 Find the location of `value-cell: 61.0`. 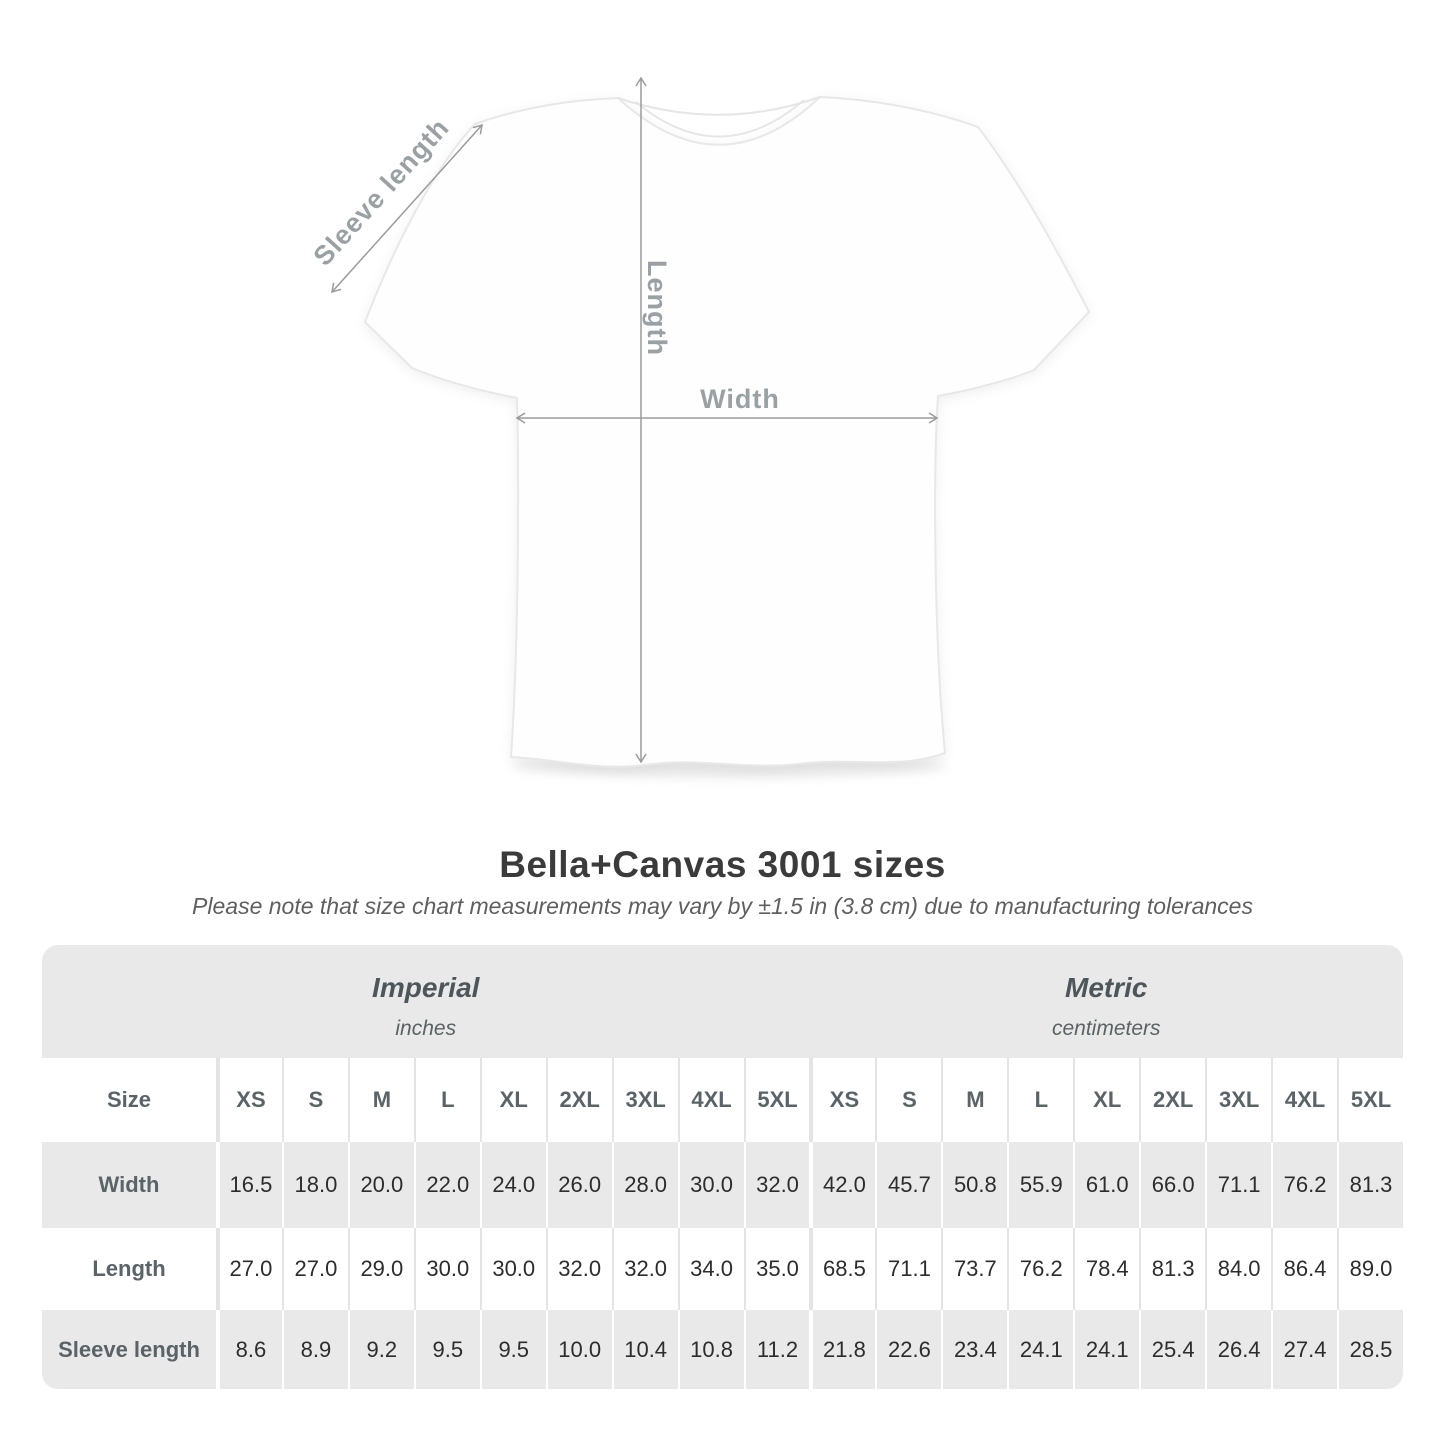

value-cell: 61.0 is located at coordinates (1106, 1185).